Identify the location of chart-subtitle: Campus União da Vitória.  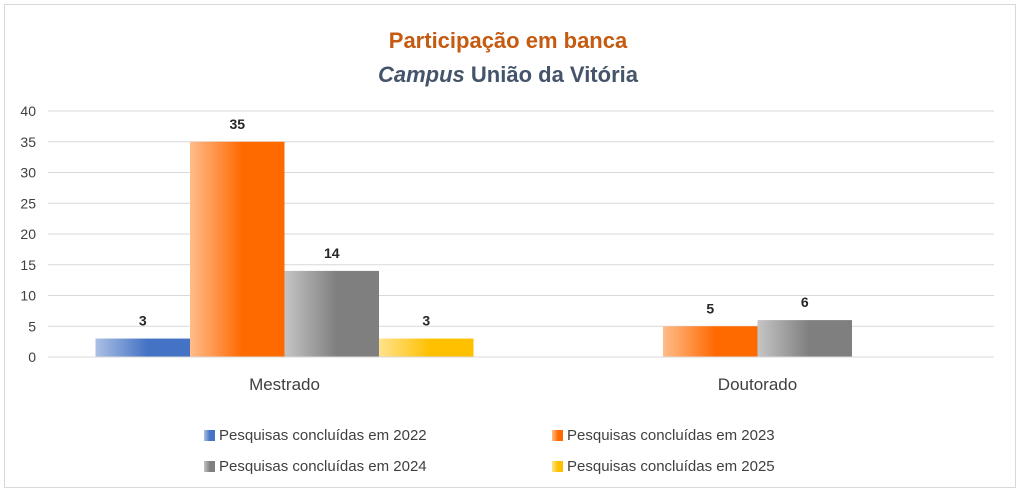
(508, 74).